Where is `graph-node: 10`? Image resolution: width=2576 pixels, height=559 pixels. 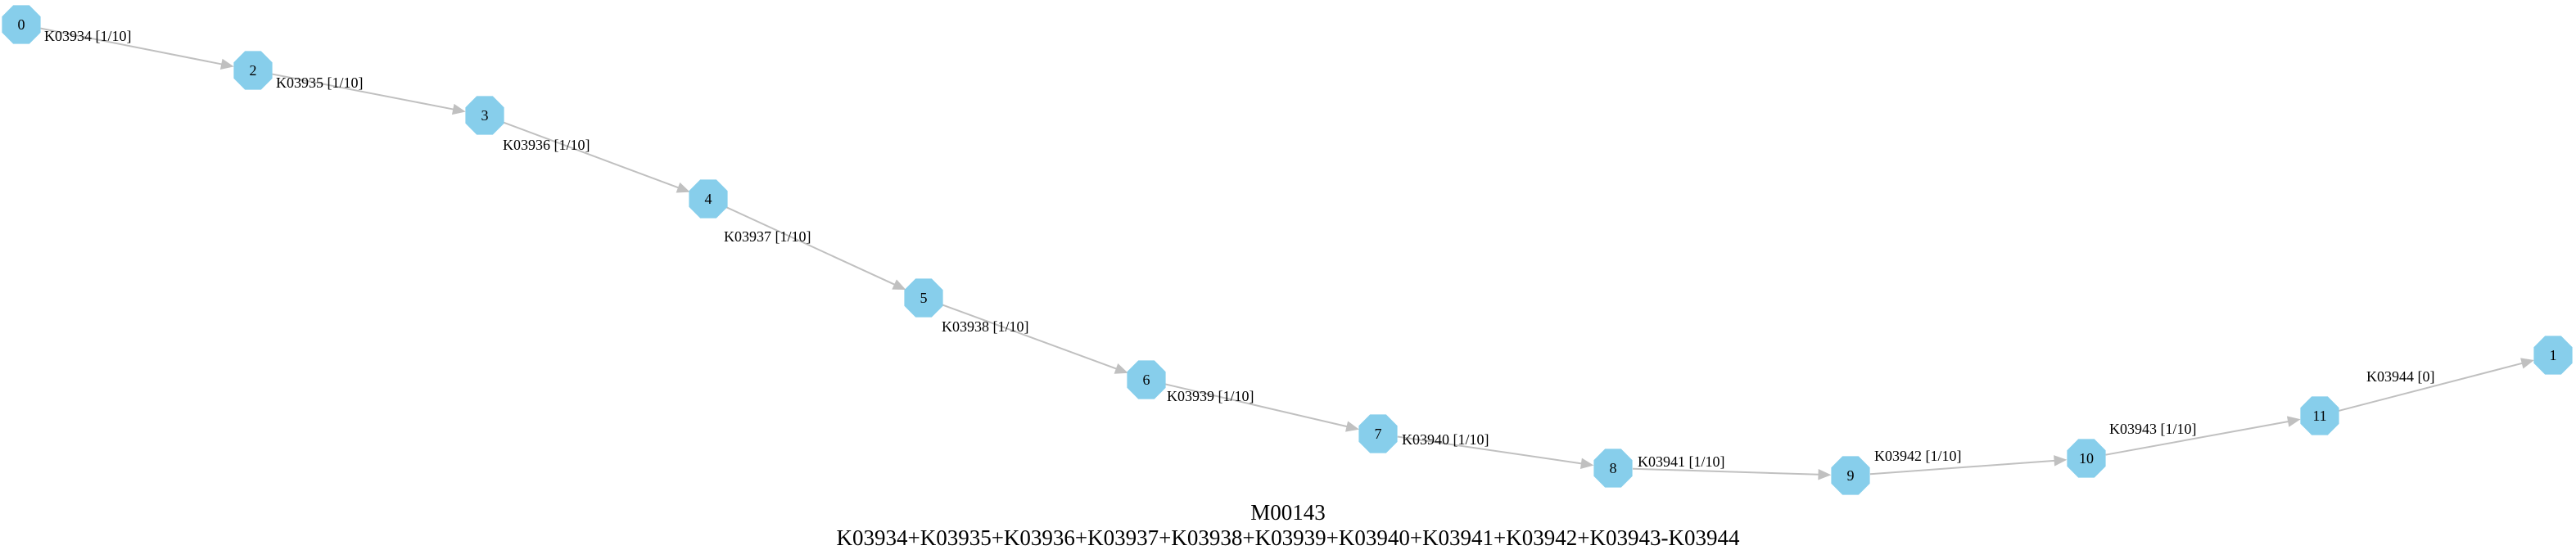 graph-node: 10 is located at coordinates (2086, 458).